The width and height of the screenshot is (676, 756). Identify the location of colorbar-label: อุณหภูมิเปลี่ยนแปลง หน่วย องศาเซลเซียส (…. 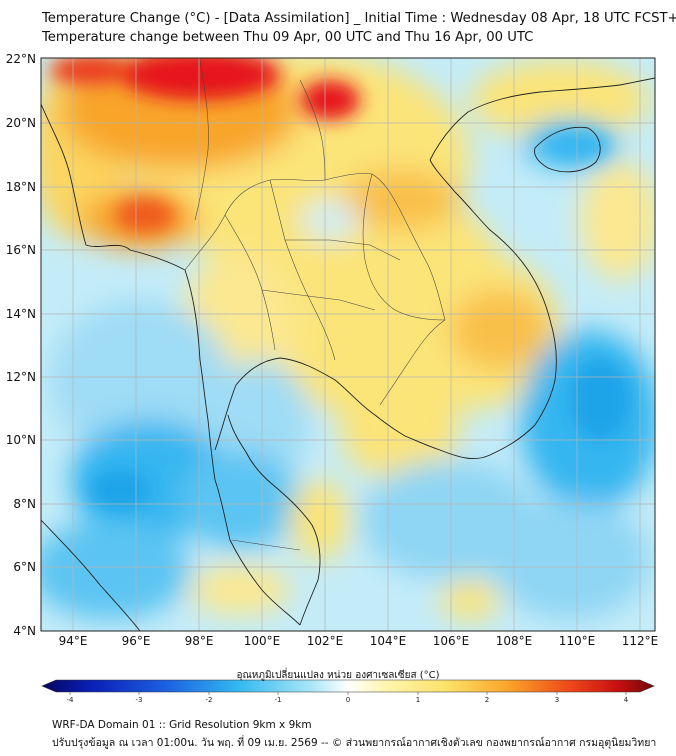
(338, 675).